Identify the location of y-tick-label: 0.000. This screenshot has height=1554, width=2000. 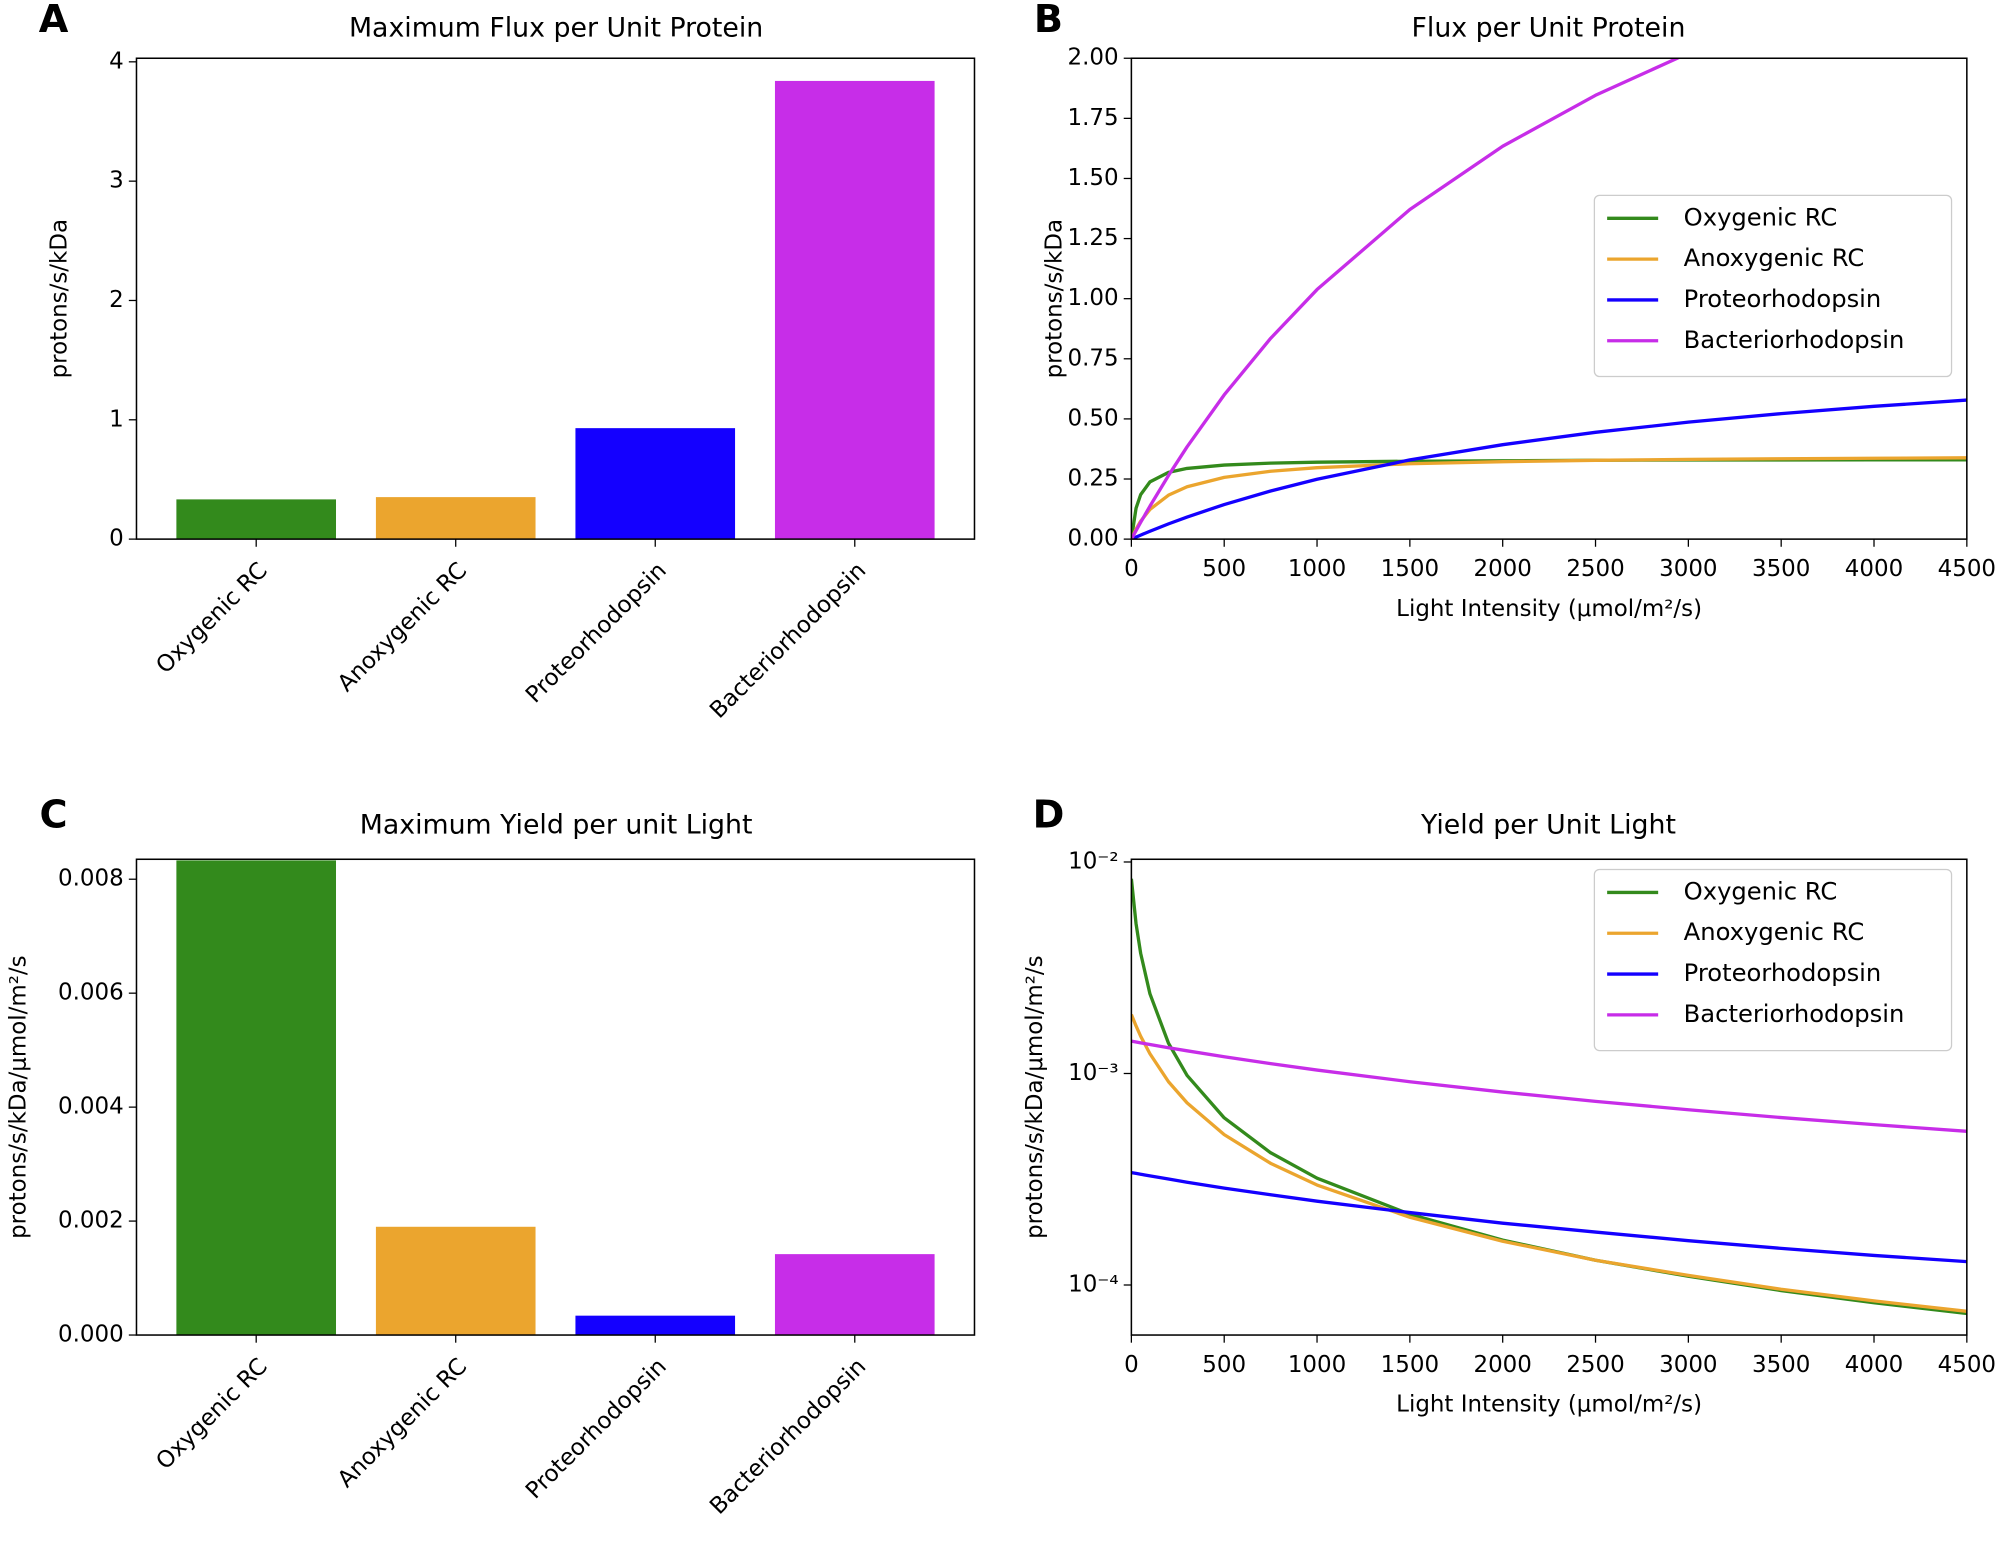
(91, 1335).